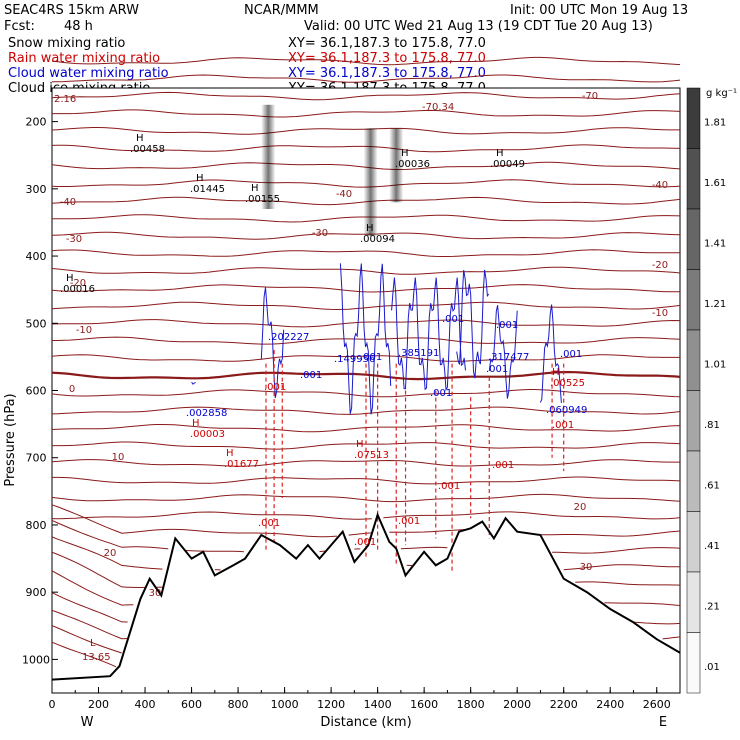 This screenshot has height=740, width=740. I want to click on isotherm-label: 20, so click(580, 507).